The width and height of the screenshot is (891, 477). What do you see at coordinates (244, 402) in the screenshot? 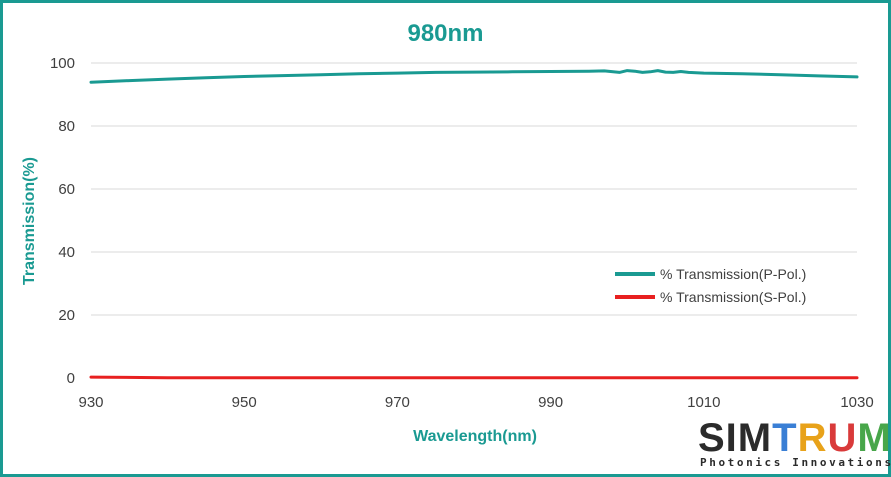
I see `x-tick-label: 950` at bounding box center [244, 402].